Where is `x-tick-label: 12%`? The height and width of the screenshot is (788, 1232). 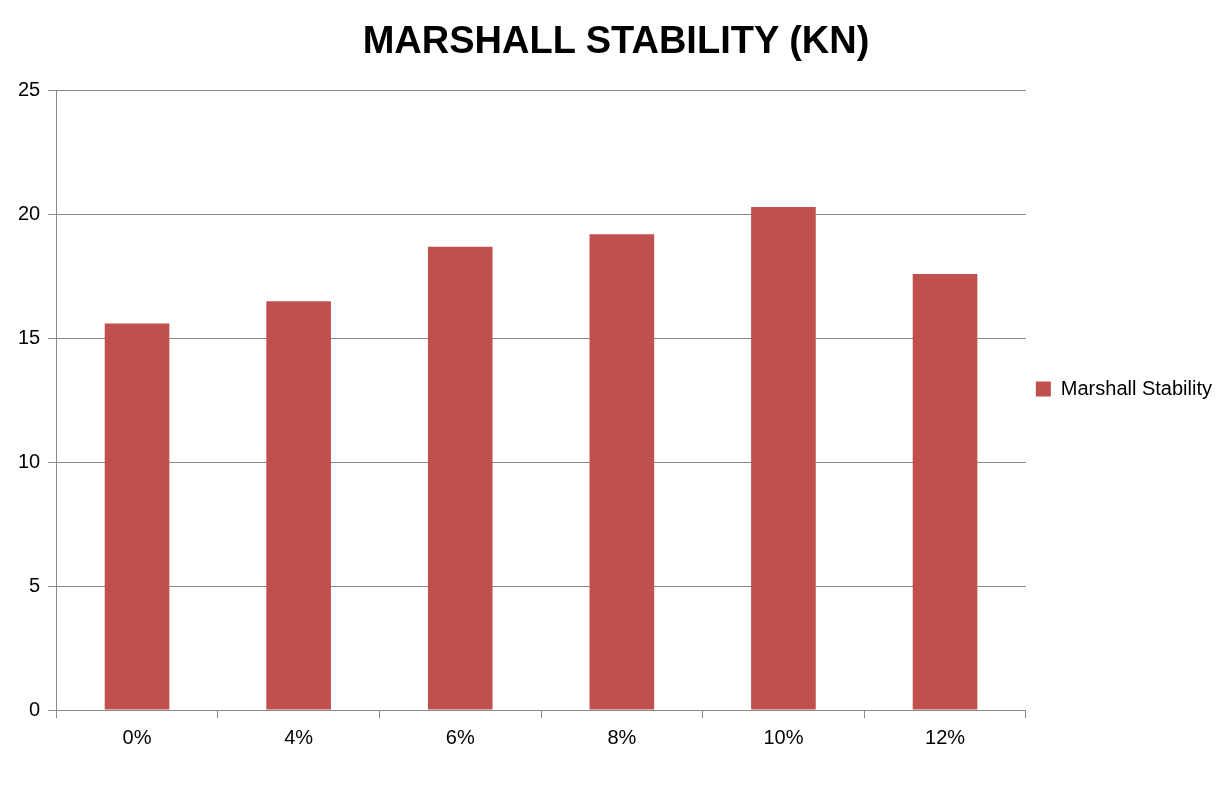 x-tick-label: 12% is located at coordinates (945, 736).